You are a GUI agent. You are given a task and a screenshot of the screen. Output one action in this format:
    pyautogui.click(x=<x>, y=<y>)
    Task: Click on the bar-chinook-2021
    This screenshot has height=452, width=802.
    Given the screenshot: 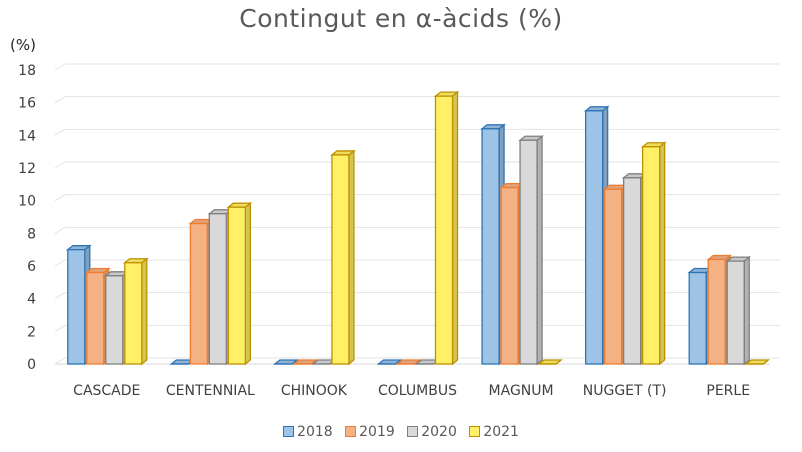 What is the action you would take?
    pyautogui.click(x=343, y=257)
    